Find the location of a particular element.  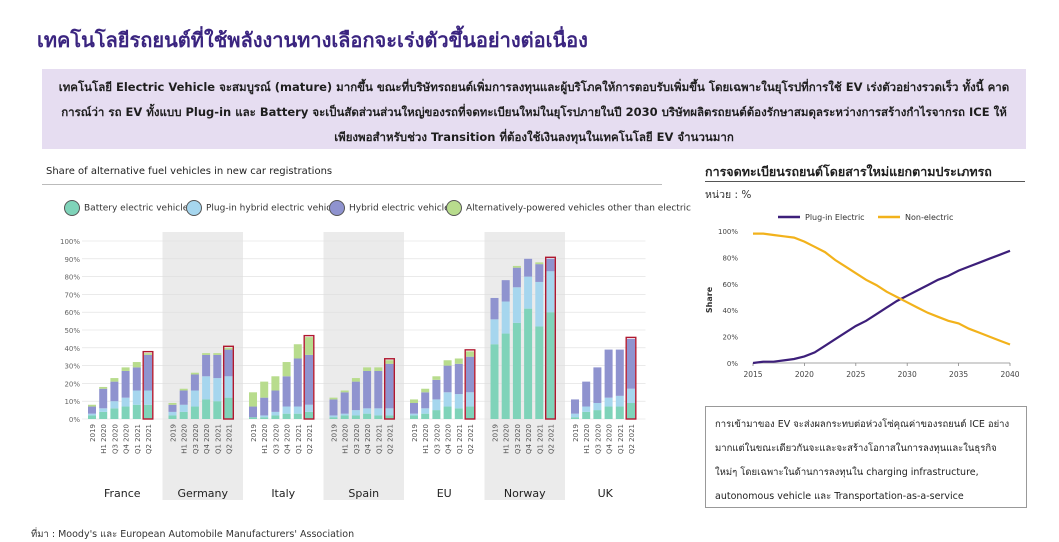

series-line-non-electric is located at coordinates (882, 289).